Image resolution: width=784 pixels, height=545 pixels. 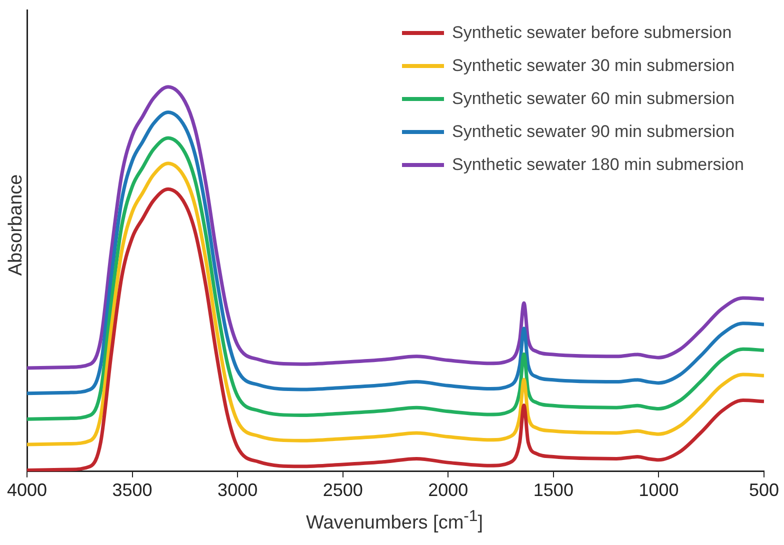 What do you see at coordinates (598, 164) in the screenshot?
I see `legend-label: Synthetic sewater 180 min submersion` at bounding box center [598, 164].